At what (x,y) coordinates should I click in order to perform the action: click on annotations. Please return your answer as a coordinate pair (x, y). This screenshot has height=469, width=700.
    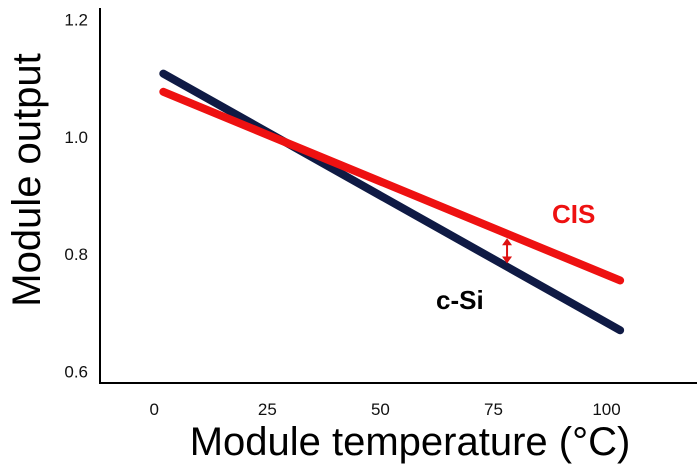
    Looking at the image, I should click on (507, 251).